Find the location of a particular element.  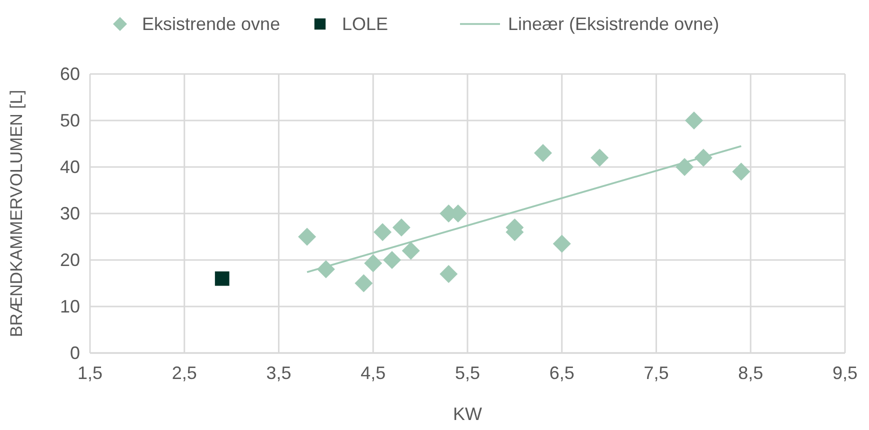

y-axis-title: BRÆNDKAMMERVOLUMEN [L] is located at coordinates (16, 214).